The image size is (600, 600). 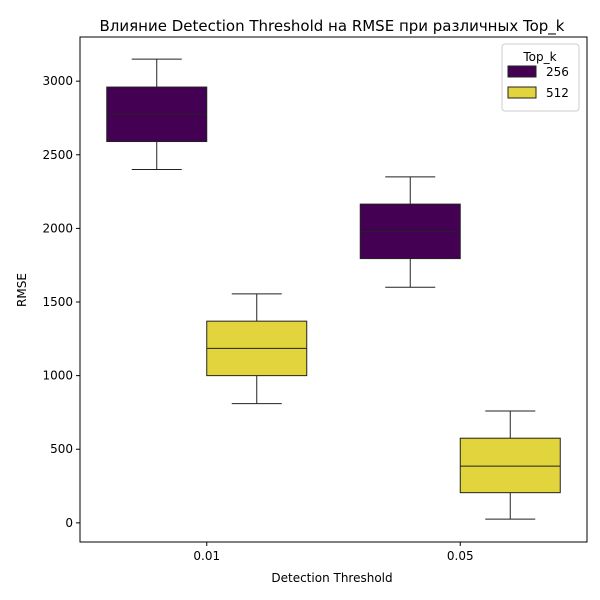 What do you see at coordinates (540, 77) in the screenshot?
I see `legend: Top_k 256 512` at bounding box center [540, 77].